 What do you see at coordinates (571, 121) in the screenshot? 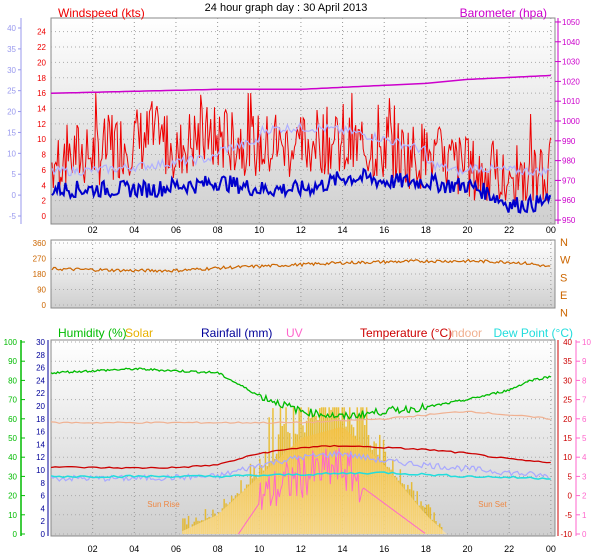
I see `baro-tick: 1000` at bounding box center [571, 121].